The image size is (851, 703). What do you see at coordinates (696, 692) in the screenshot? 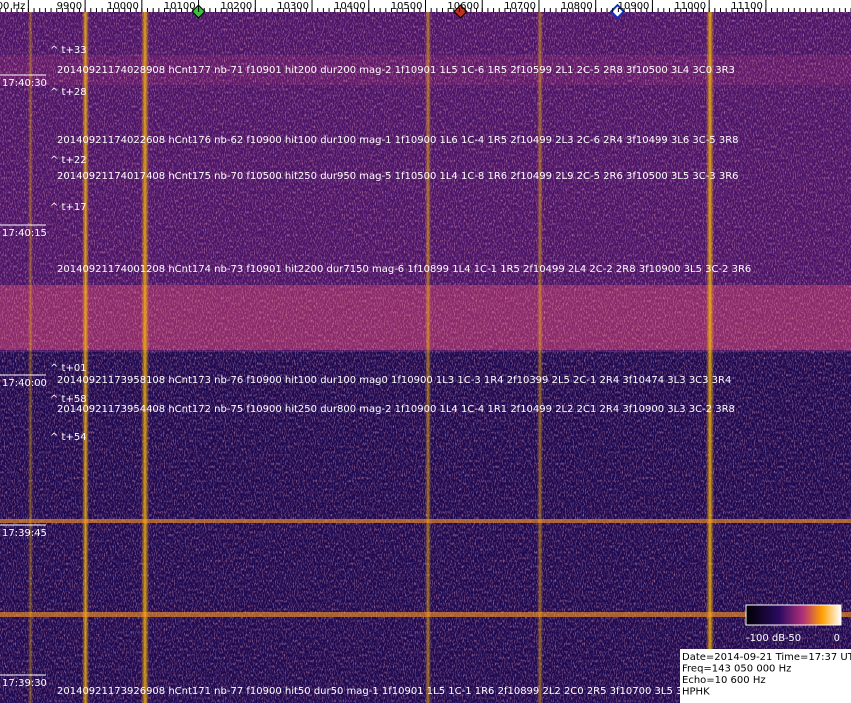
I see `info-line: HPHK` at bounding box center [696, 692].